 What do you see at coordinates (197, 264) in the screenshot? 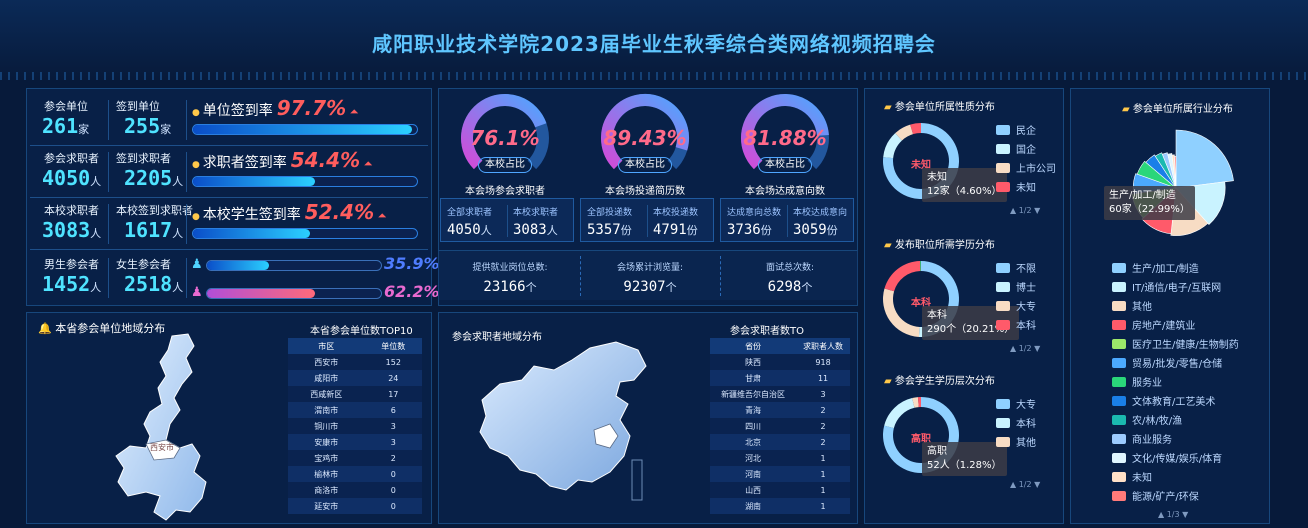
I see `male-icon: ♟` at bounding box center [197, 264].